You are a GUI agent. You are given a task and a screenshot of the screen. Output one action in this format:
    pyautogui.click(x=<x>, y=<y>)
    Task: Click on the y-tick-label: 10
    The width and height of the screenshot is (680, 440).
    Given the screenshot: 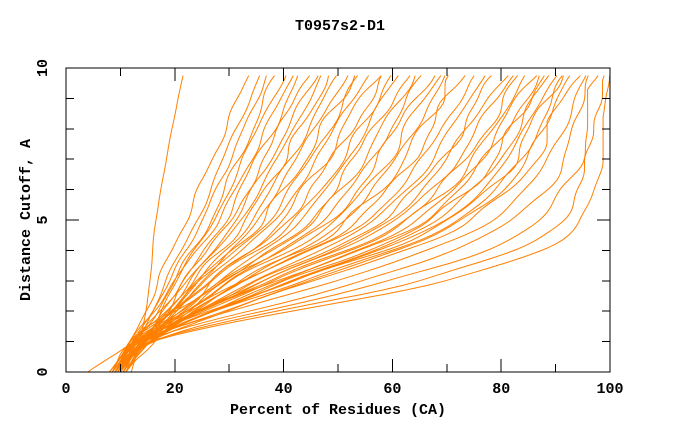 What is the action you would take?
    pyautogui.click(x=43, y=68)
    